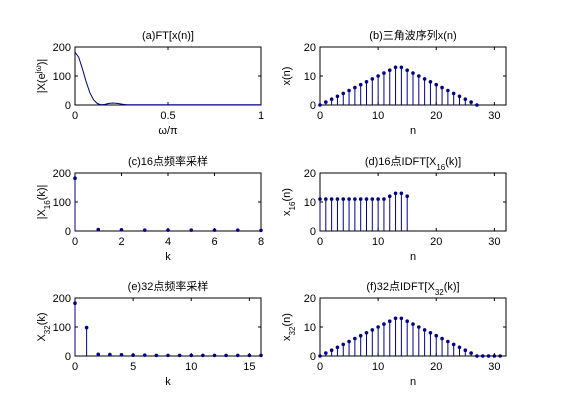  What do you see at coordinates (413, 163) in the screenshot?
I see `title-d: (d)16点IDFT[X16(k)]` at bounding box center [413, 163].